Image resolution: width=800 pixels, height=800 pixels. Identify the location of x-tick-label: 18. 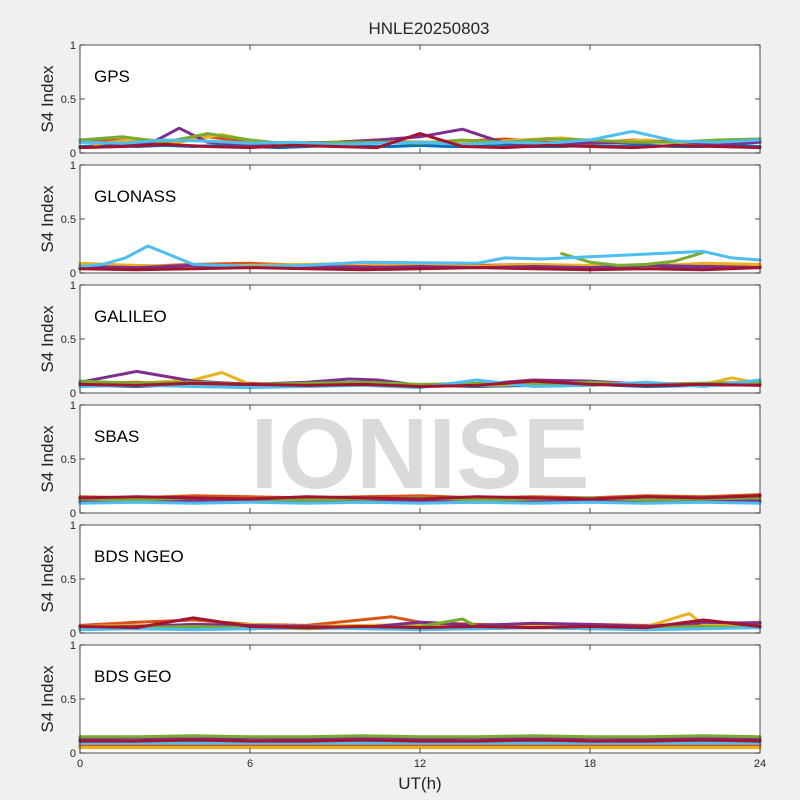
(590, 764).